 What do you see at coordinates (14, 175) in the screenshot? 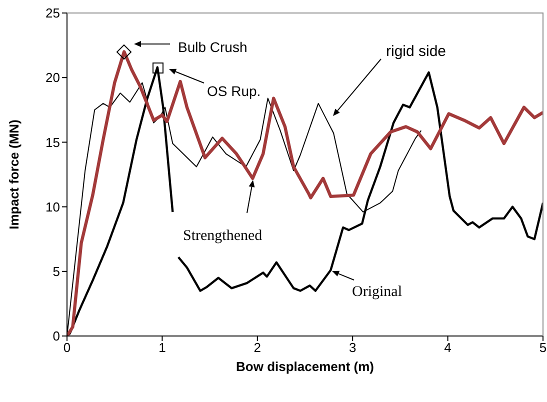
I see `y-axis-title: Impact force (MN)` at bounding box center [14, 175].